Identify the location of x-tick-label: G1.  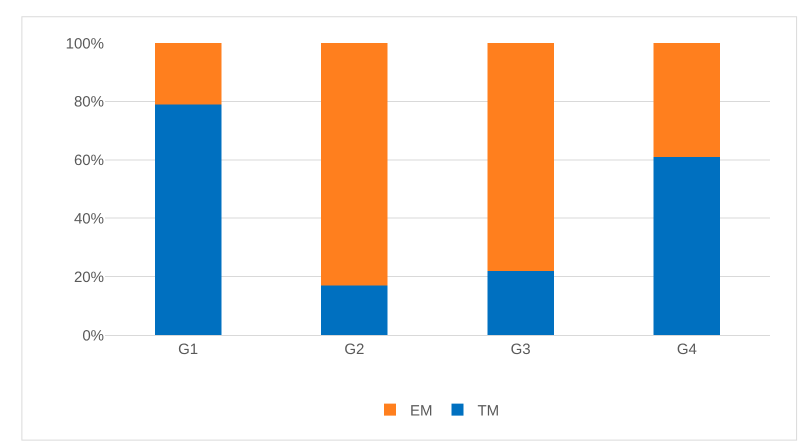
(188, 349).